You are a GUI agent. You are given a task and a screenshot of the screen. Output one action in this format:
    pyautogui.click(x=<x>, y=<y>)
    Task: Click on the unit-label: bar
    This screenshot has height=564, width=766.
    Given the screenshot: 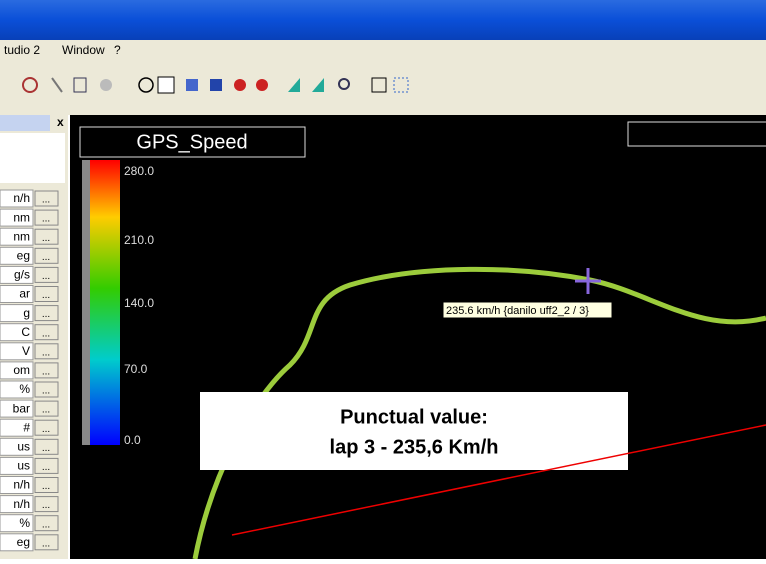 What is the action you would take?
    pyautogui.click(x=21, y=408)
    